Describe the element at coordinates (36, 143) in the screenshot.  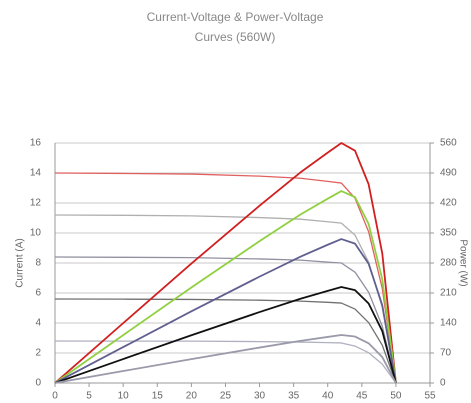
I see `y-tick-label: 16` at that location.